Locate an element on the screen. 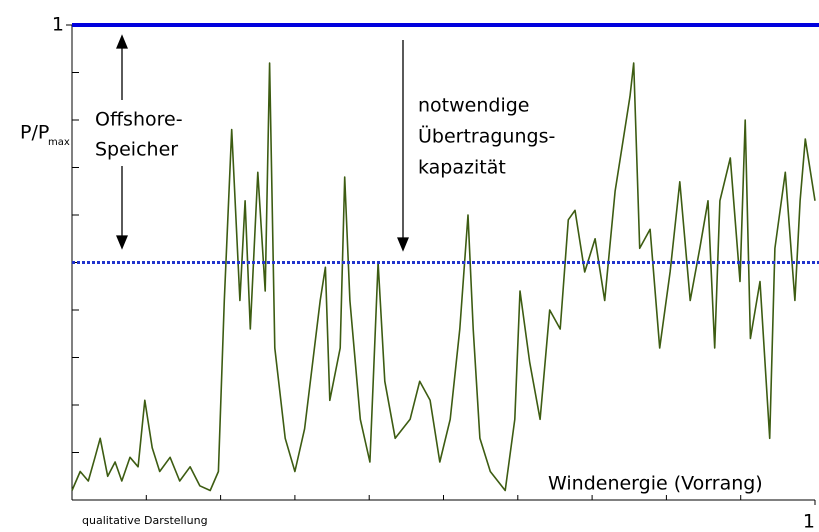  annotation: Speicher is located at coordinates (136, 150).